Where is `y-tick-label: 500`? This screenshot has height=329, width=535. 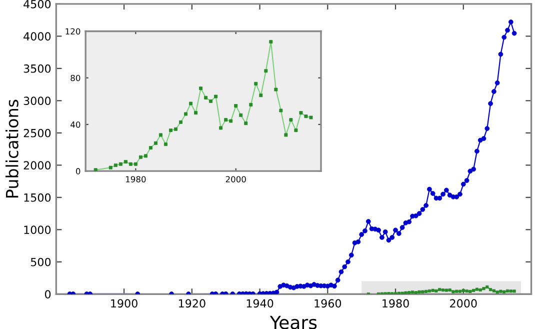 y-tick-label: 500 is located at coordinates (40, 262).